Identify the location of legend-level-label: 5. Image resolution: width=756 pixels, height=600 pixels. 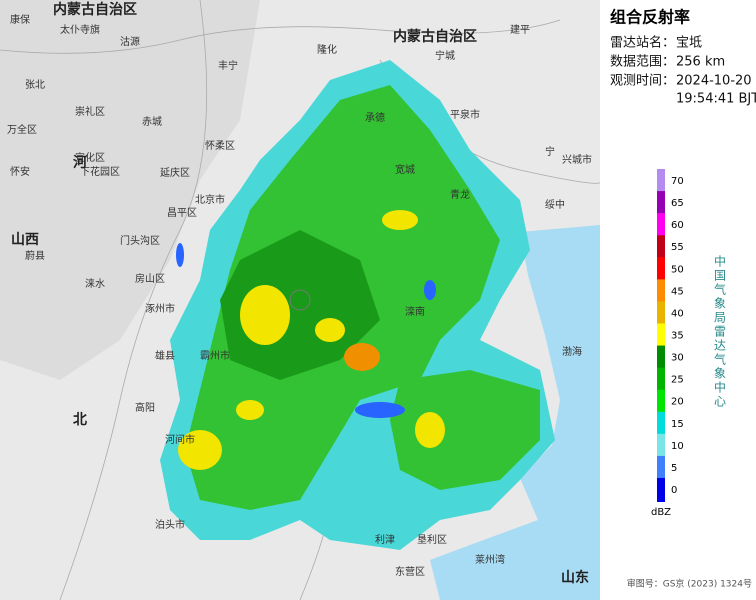
(674, 468).